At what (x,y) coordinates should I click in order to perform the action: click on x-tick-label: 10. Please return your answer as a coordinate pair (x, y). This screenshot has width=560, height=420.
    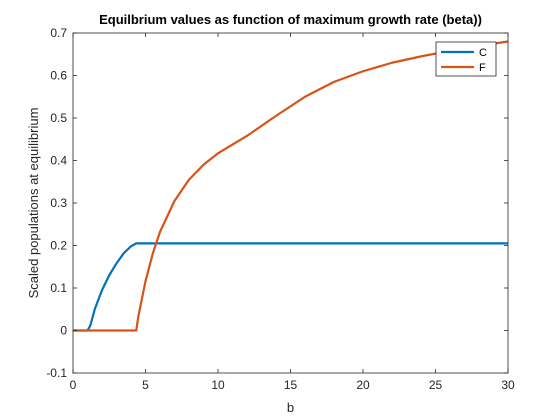
    Looking at the image, I should click on (218, 385).